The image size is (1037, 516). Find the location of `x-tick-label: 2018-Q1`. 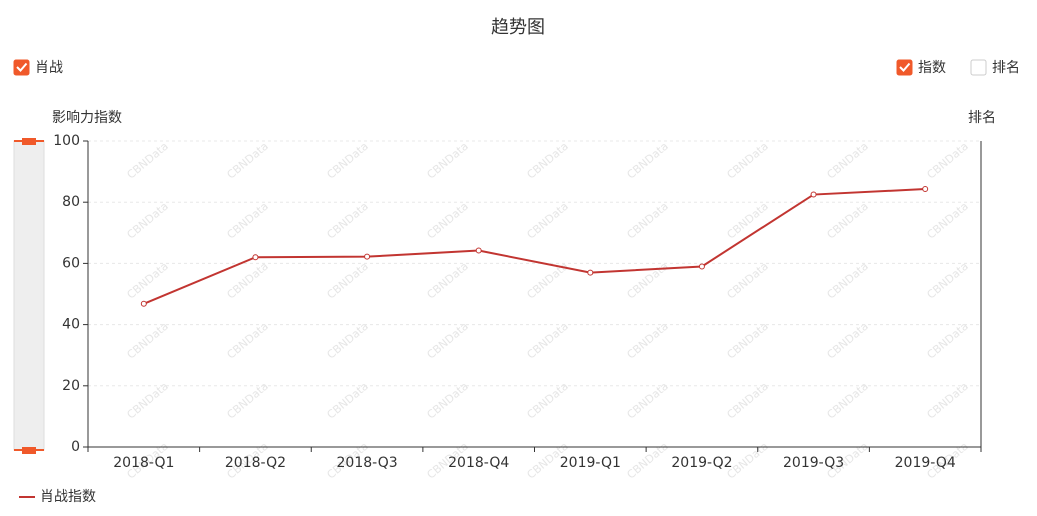

x-tick-label: 2018-Q1 is located at coordinates (143, 463).